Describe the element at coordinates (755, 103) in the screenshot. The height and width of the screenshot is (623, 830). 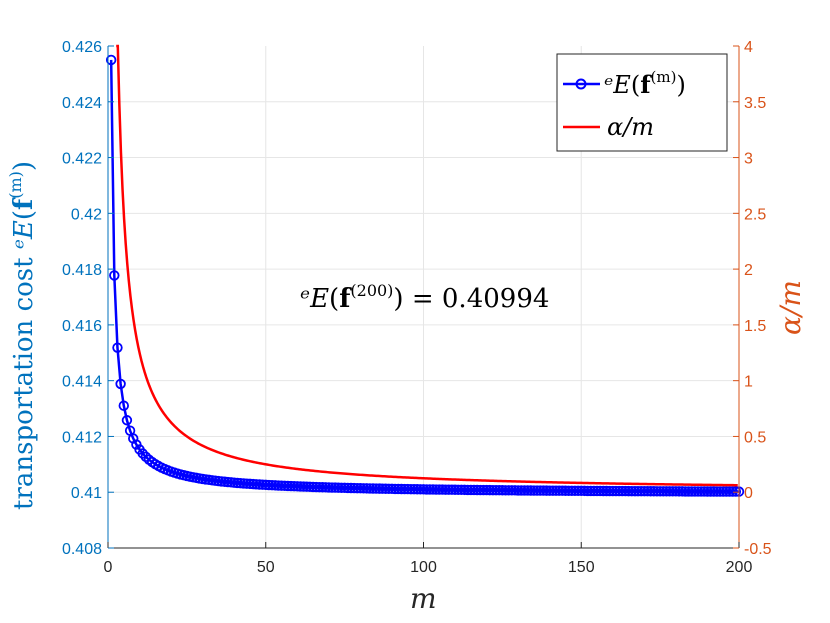
I see `y-right-tick-label: 3.5` at that location.